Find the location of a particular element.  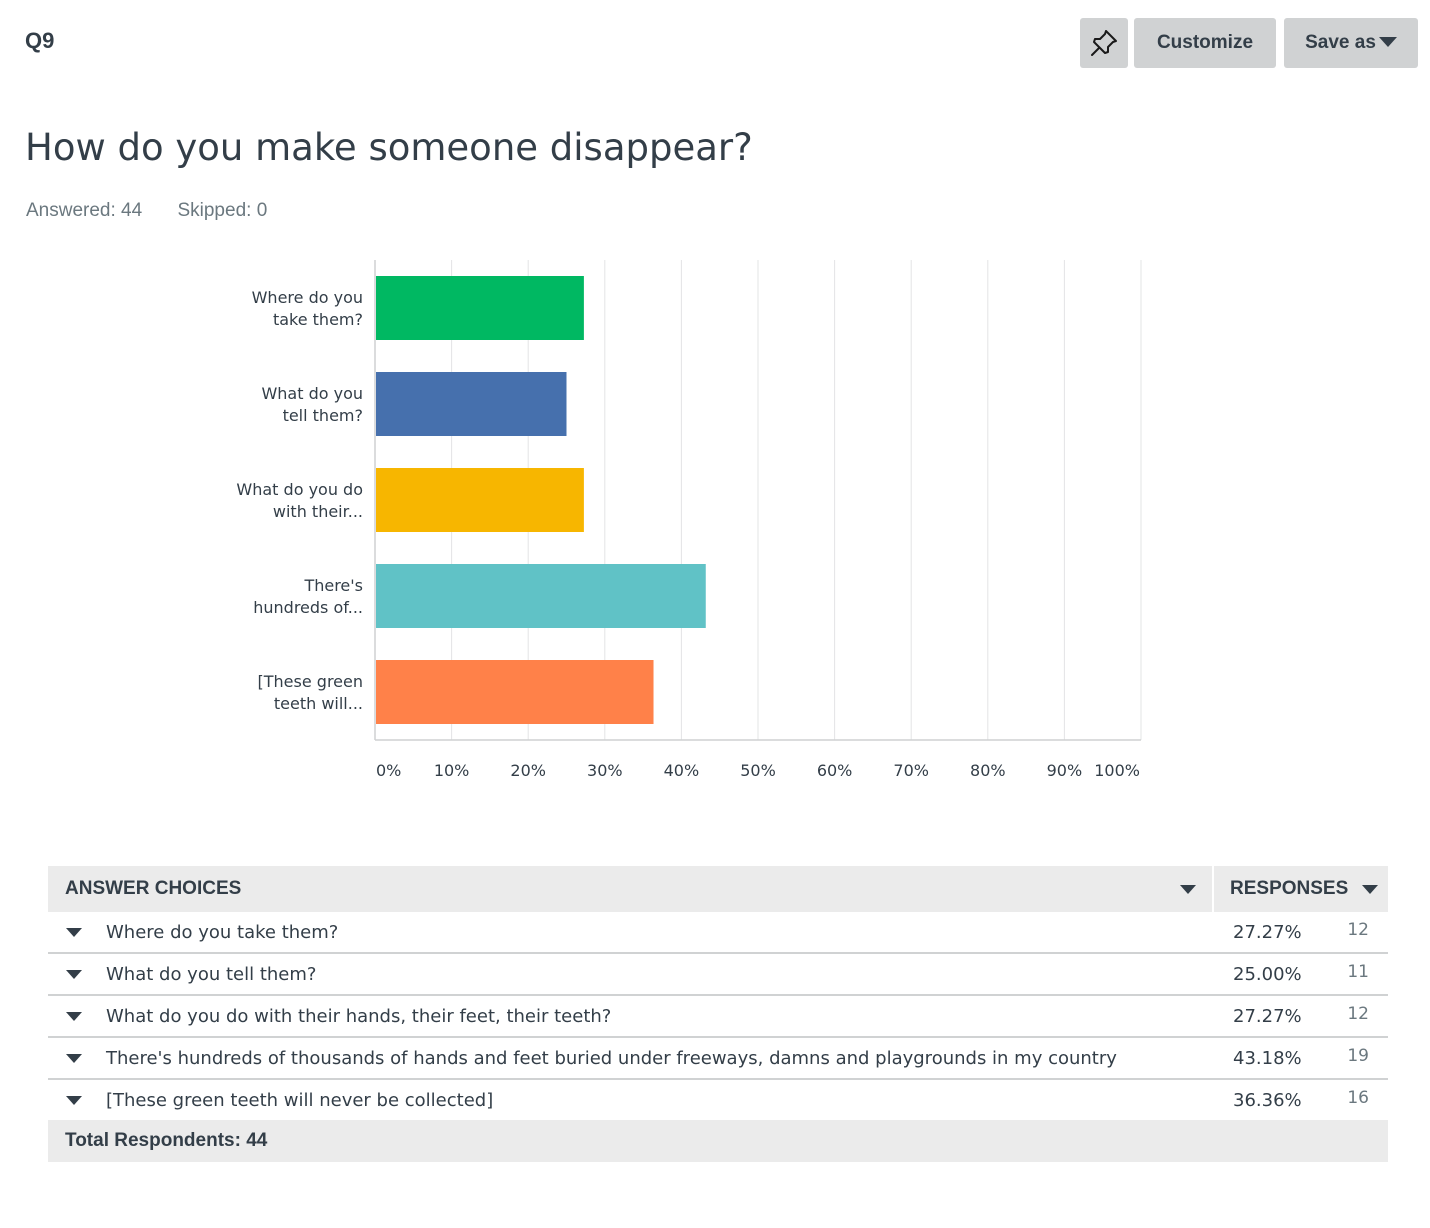

answer-choices-label: ANSWER CHOICES is located at coordinates (153, 888).